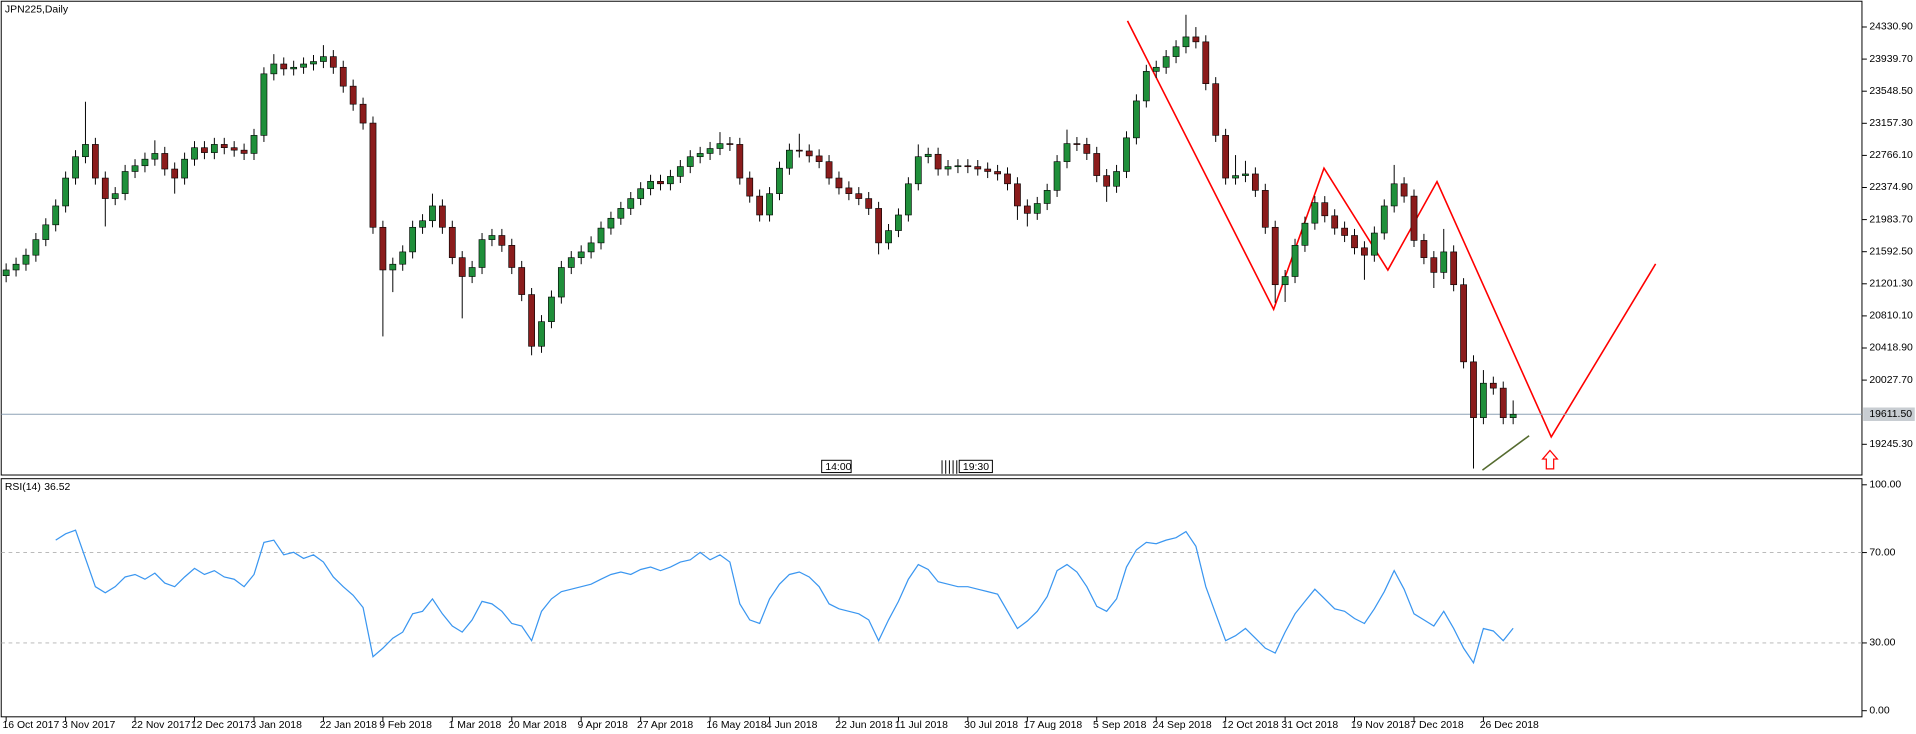  Describe the element at coordinates (1891, 219) in the screenshot. I see `y-tick-label: 21983.70` at that location.